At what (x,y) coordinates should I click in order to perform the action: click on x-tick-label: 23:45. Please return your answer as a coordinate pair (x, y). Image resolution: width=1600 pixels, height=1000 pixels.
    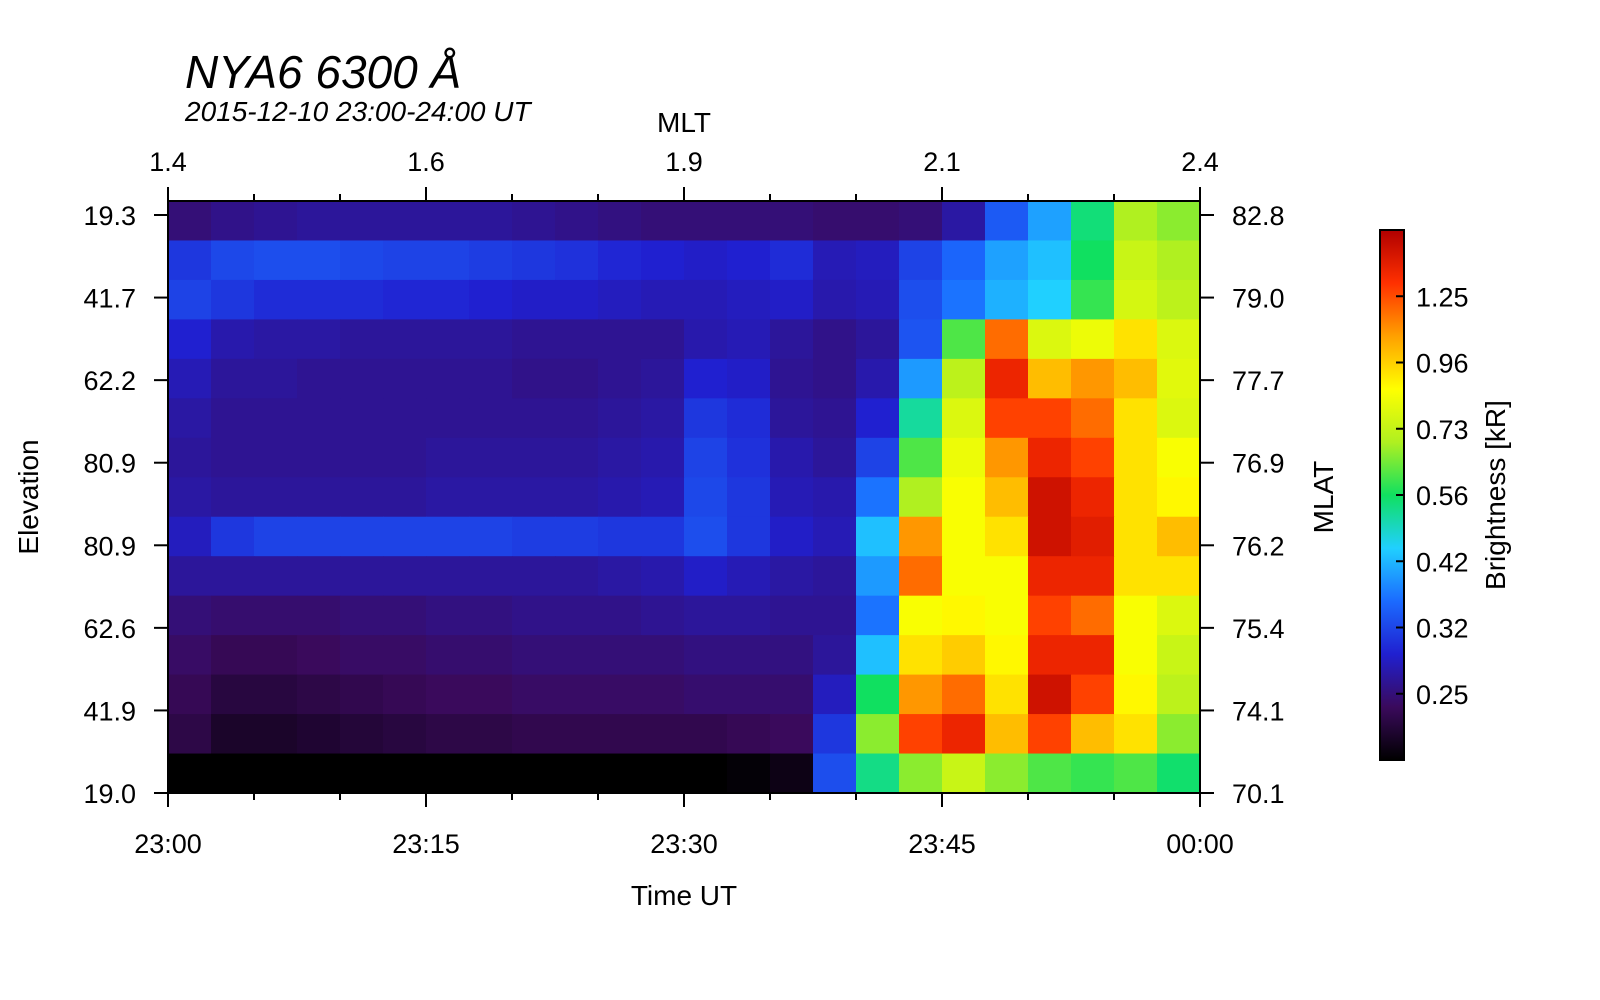
    Looking at the image, I should click on (942, 844).